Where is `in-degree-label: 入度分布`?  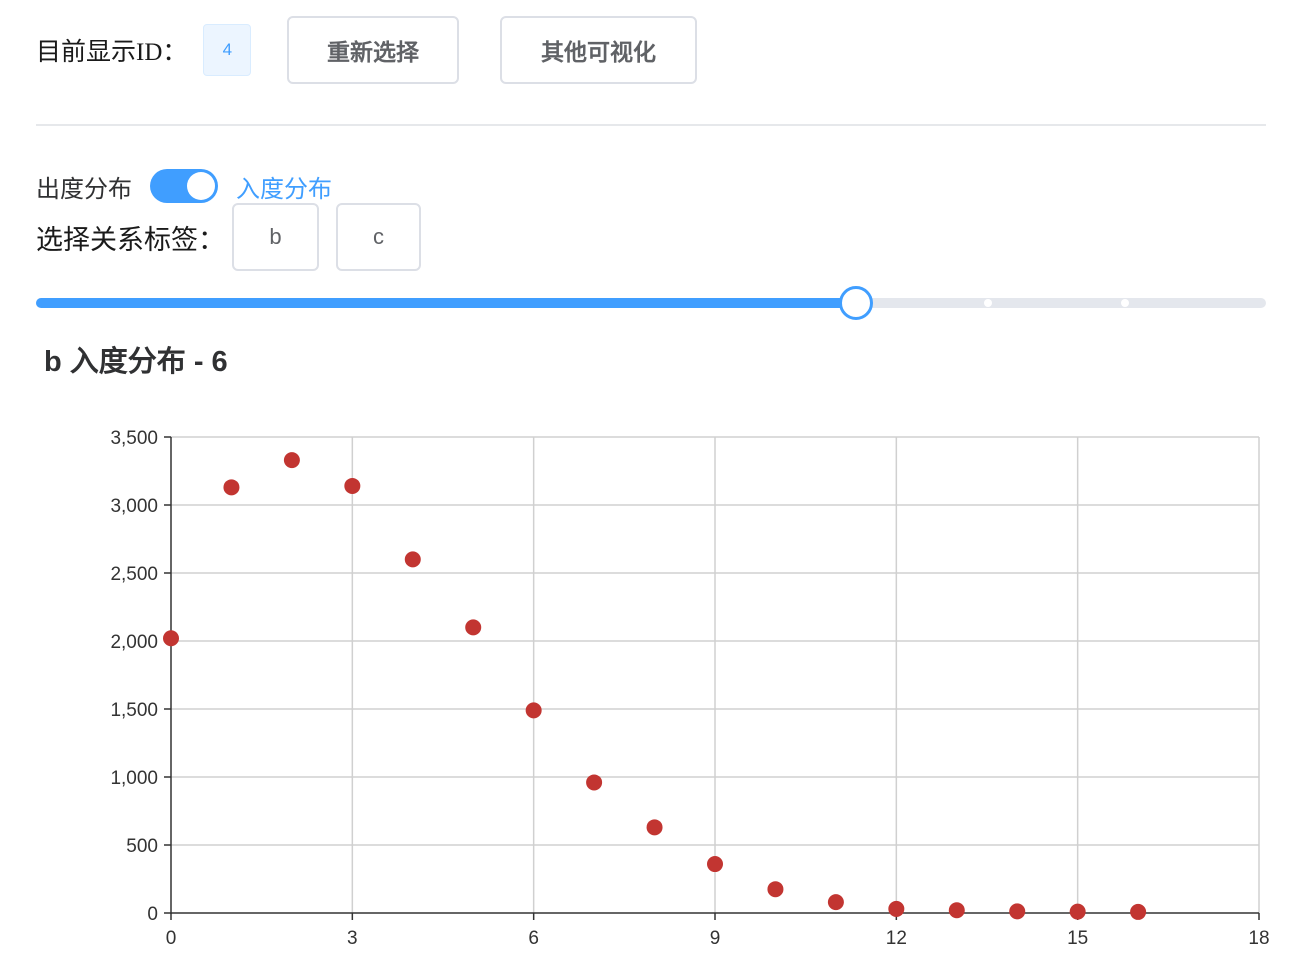
in-degree-label: 入度分布 is located at coordinates (284, 189).